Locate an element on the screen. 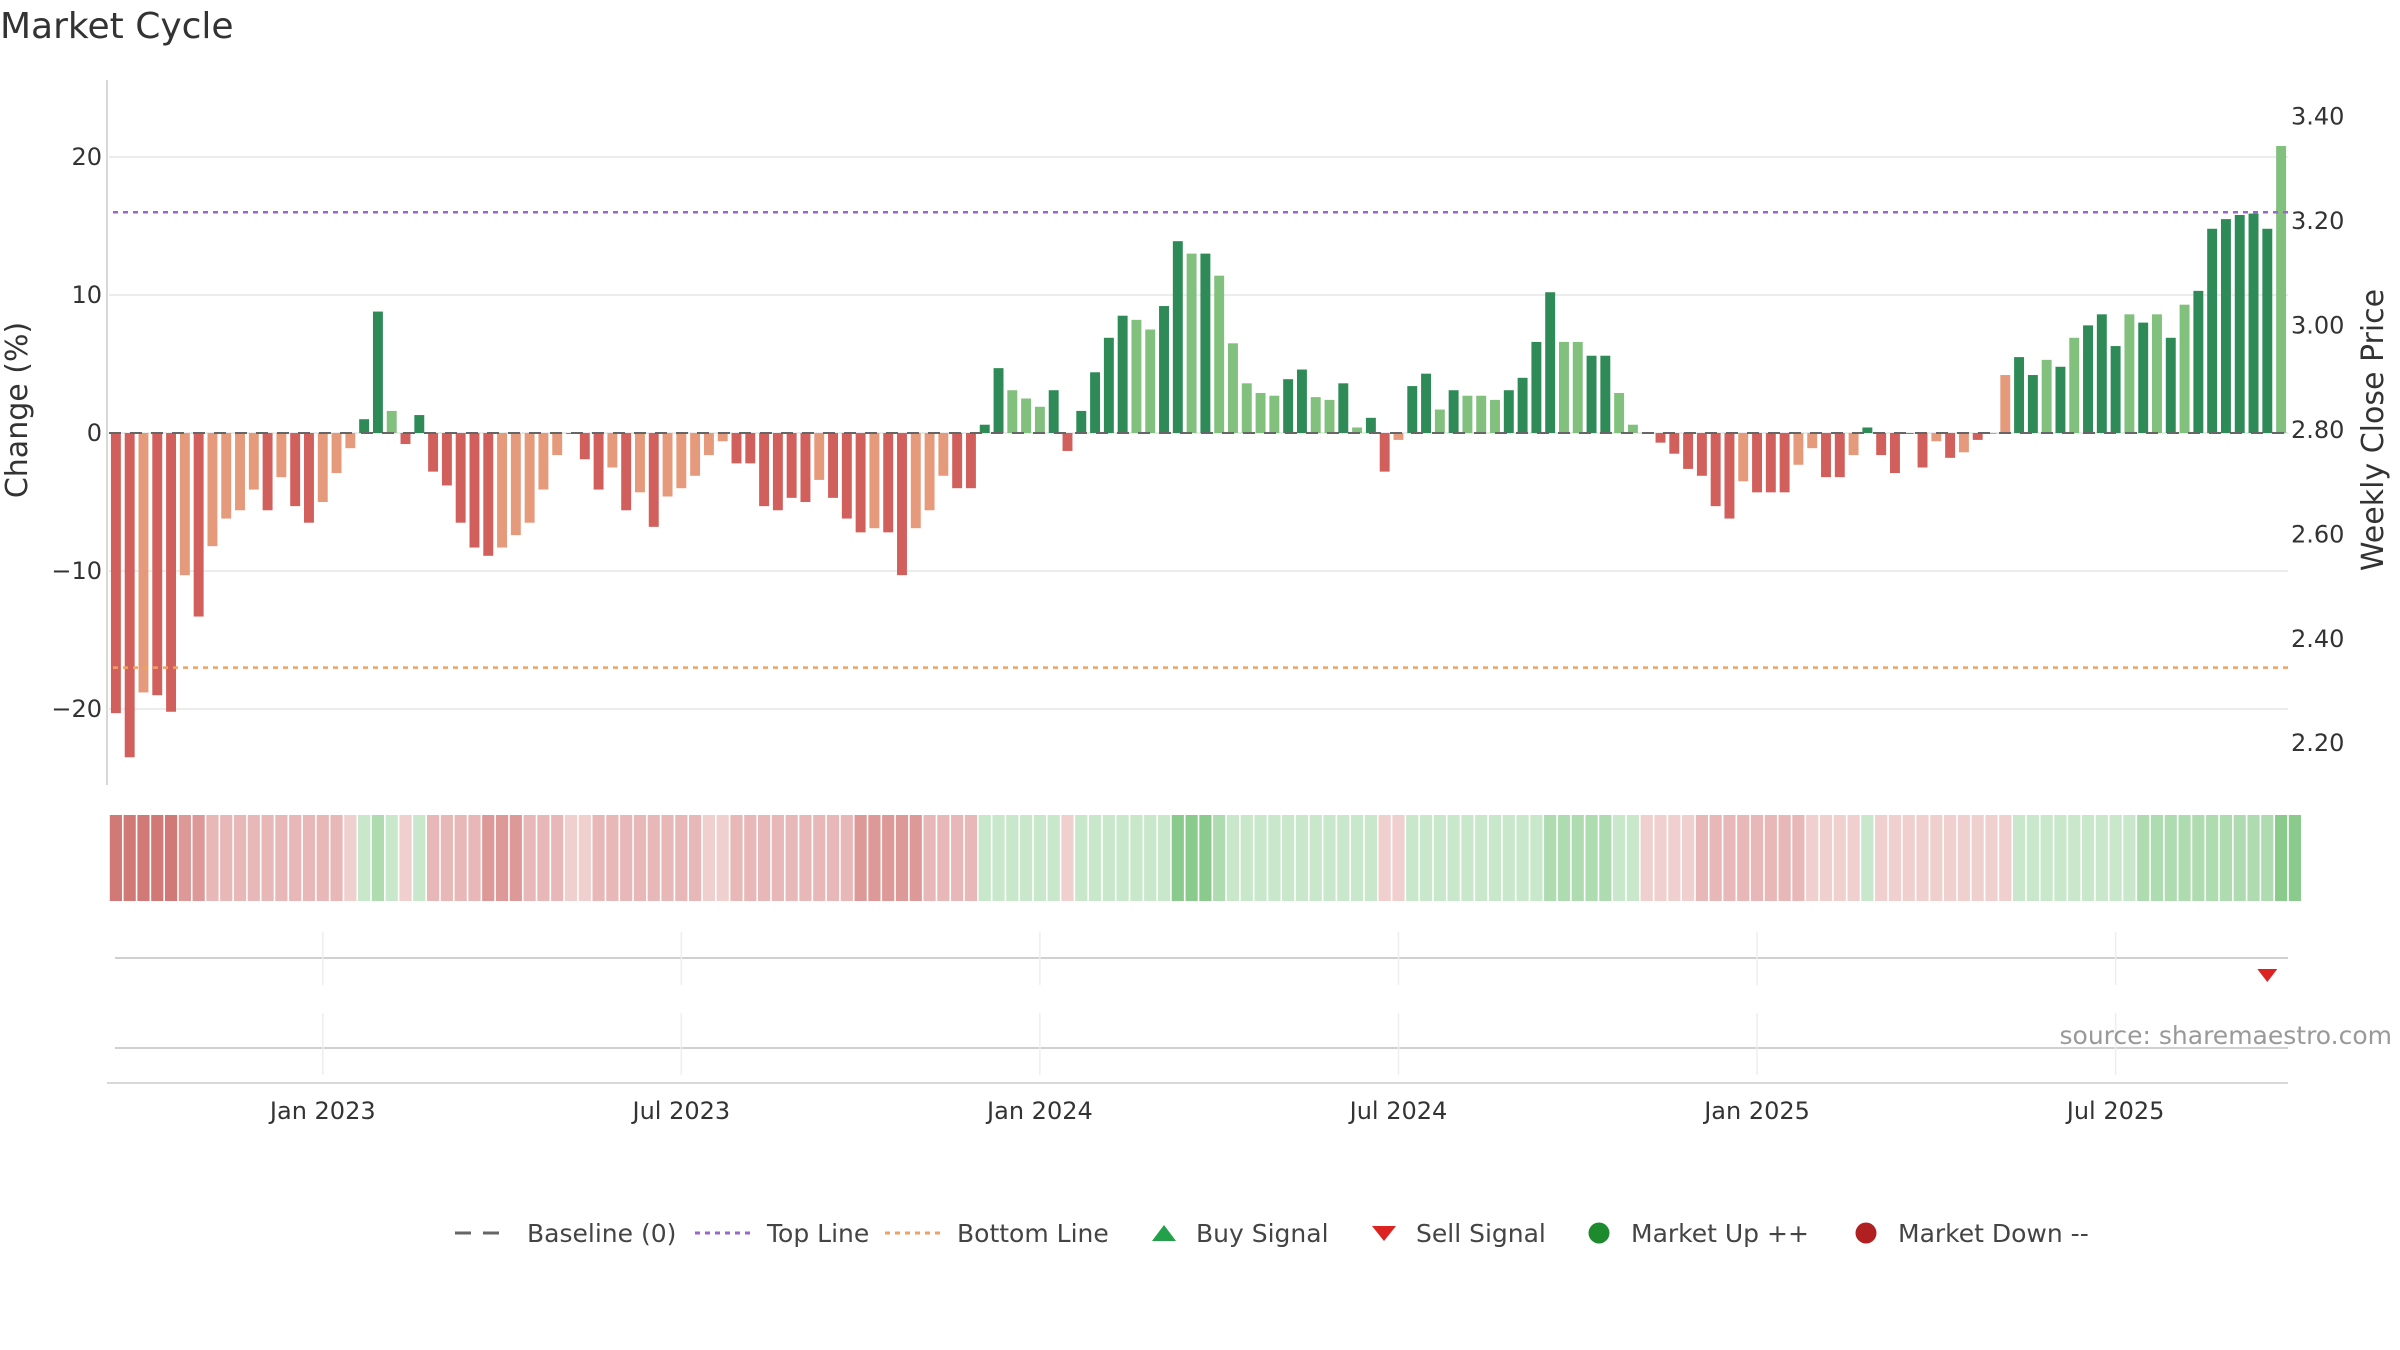 This screenshot has width=2400, height=1350. right-tick-label: 2.40 is located at coordinates (2317, 639).